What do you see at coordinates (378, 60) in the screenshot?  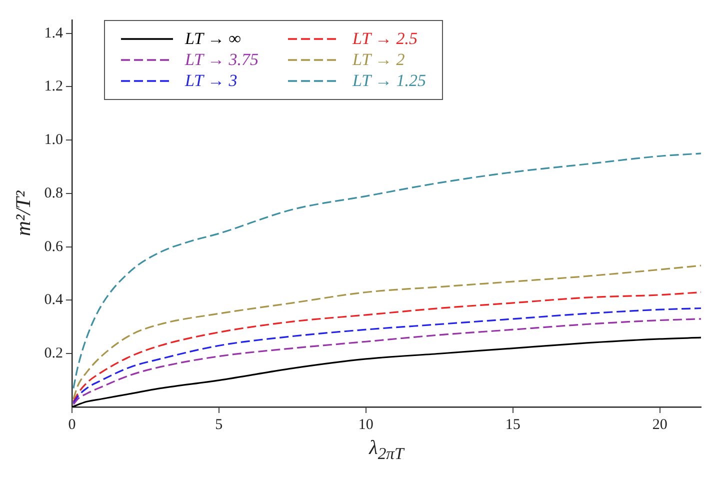 I see `legend-label: LT → 2` at bounding box center [378, 60].